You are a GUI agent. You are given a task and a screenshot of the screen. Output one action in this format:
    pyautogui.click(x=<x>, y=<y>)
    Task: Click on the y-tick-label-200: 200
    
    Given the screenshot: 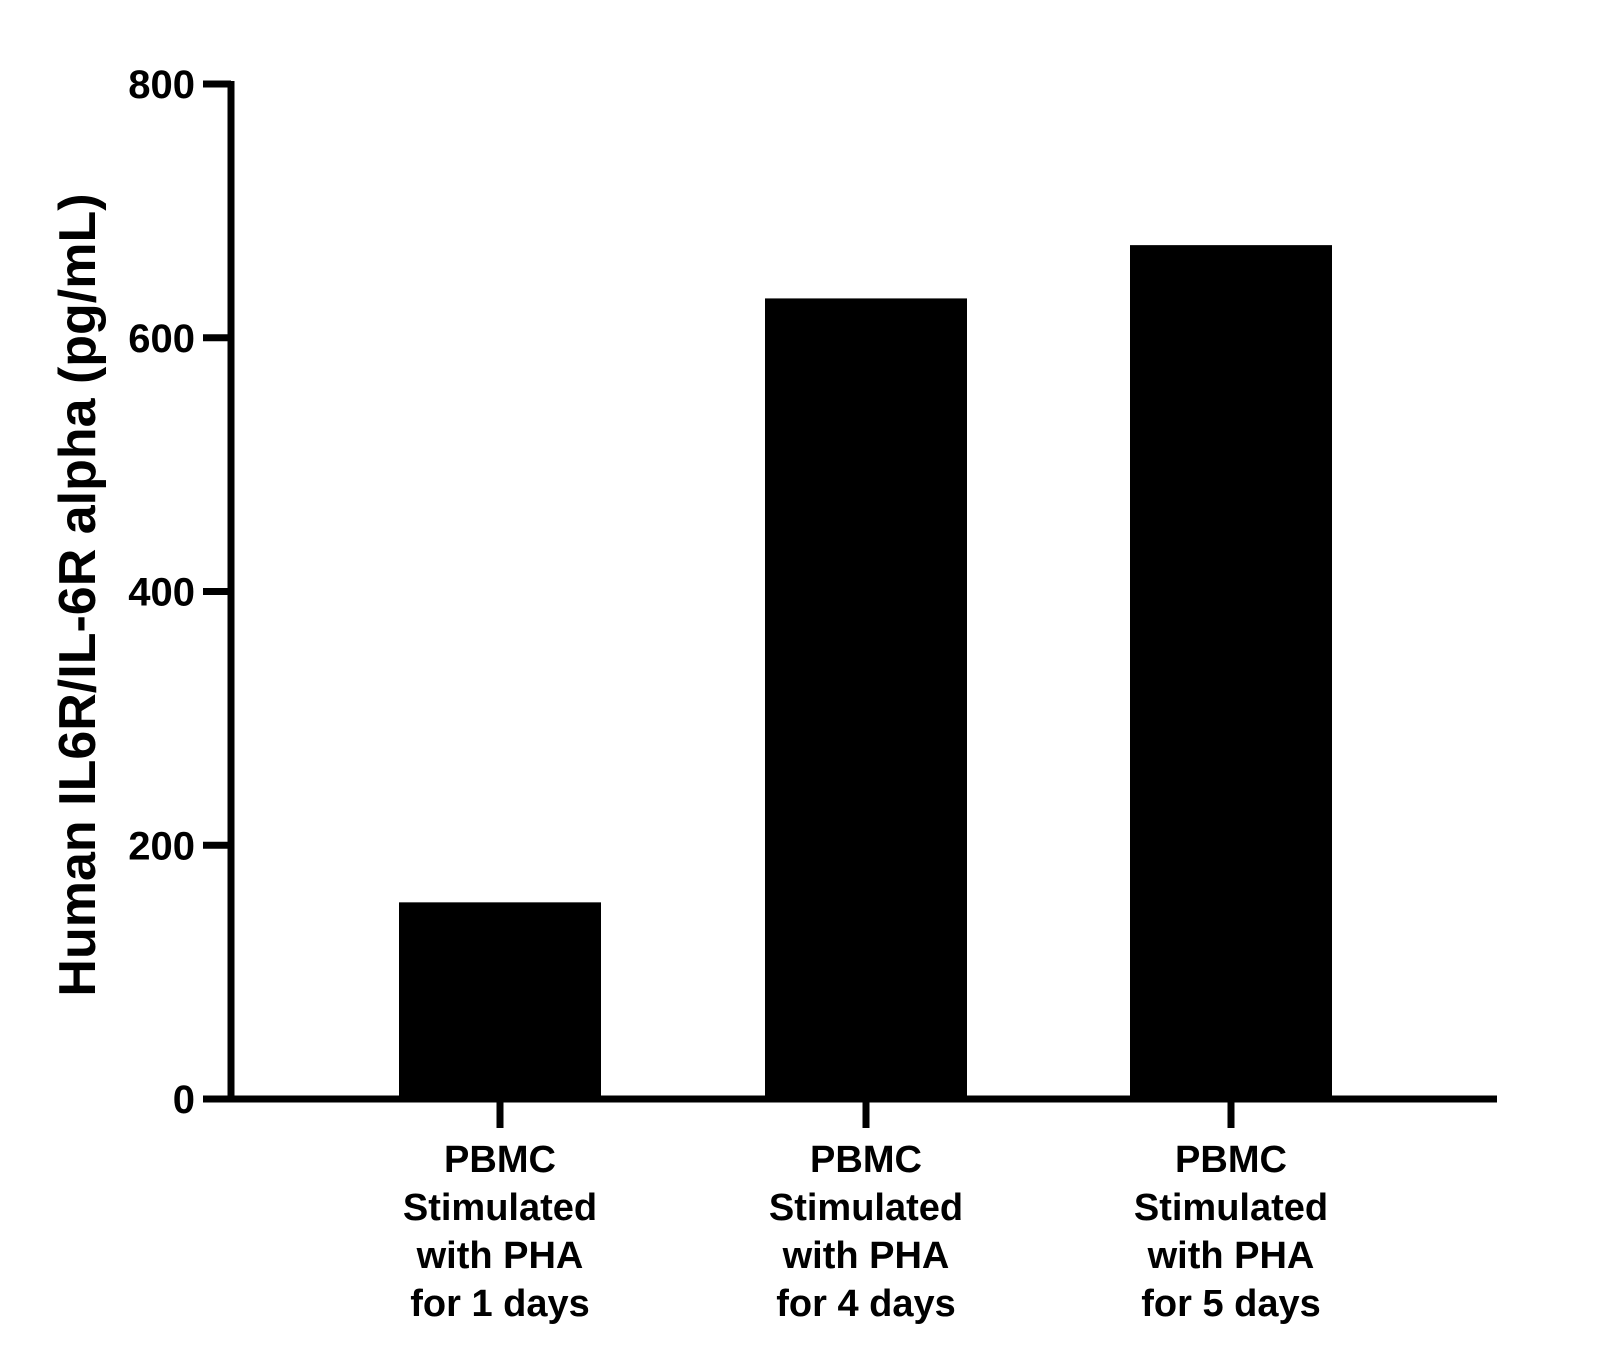 What is the action you would take?
    pyautogui.click(x=161, y=846)
    